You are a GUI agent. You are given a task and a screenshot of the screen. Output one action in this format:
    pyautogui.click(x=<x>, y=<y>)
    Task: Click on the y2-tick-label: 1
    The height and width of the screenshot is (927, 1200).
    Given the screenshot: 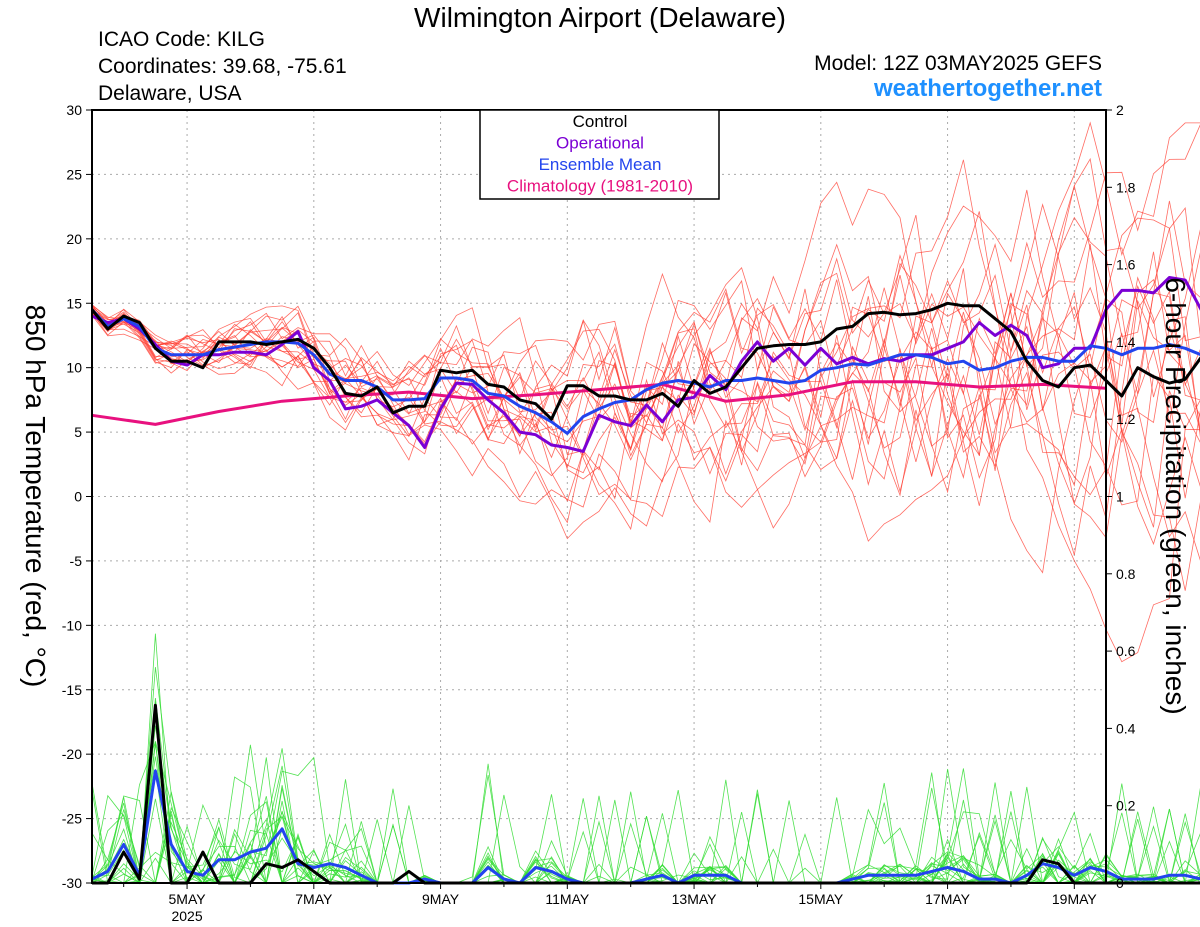 What is the action you would take?
    pyautogui.click(x=1120, y=497)
    